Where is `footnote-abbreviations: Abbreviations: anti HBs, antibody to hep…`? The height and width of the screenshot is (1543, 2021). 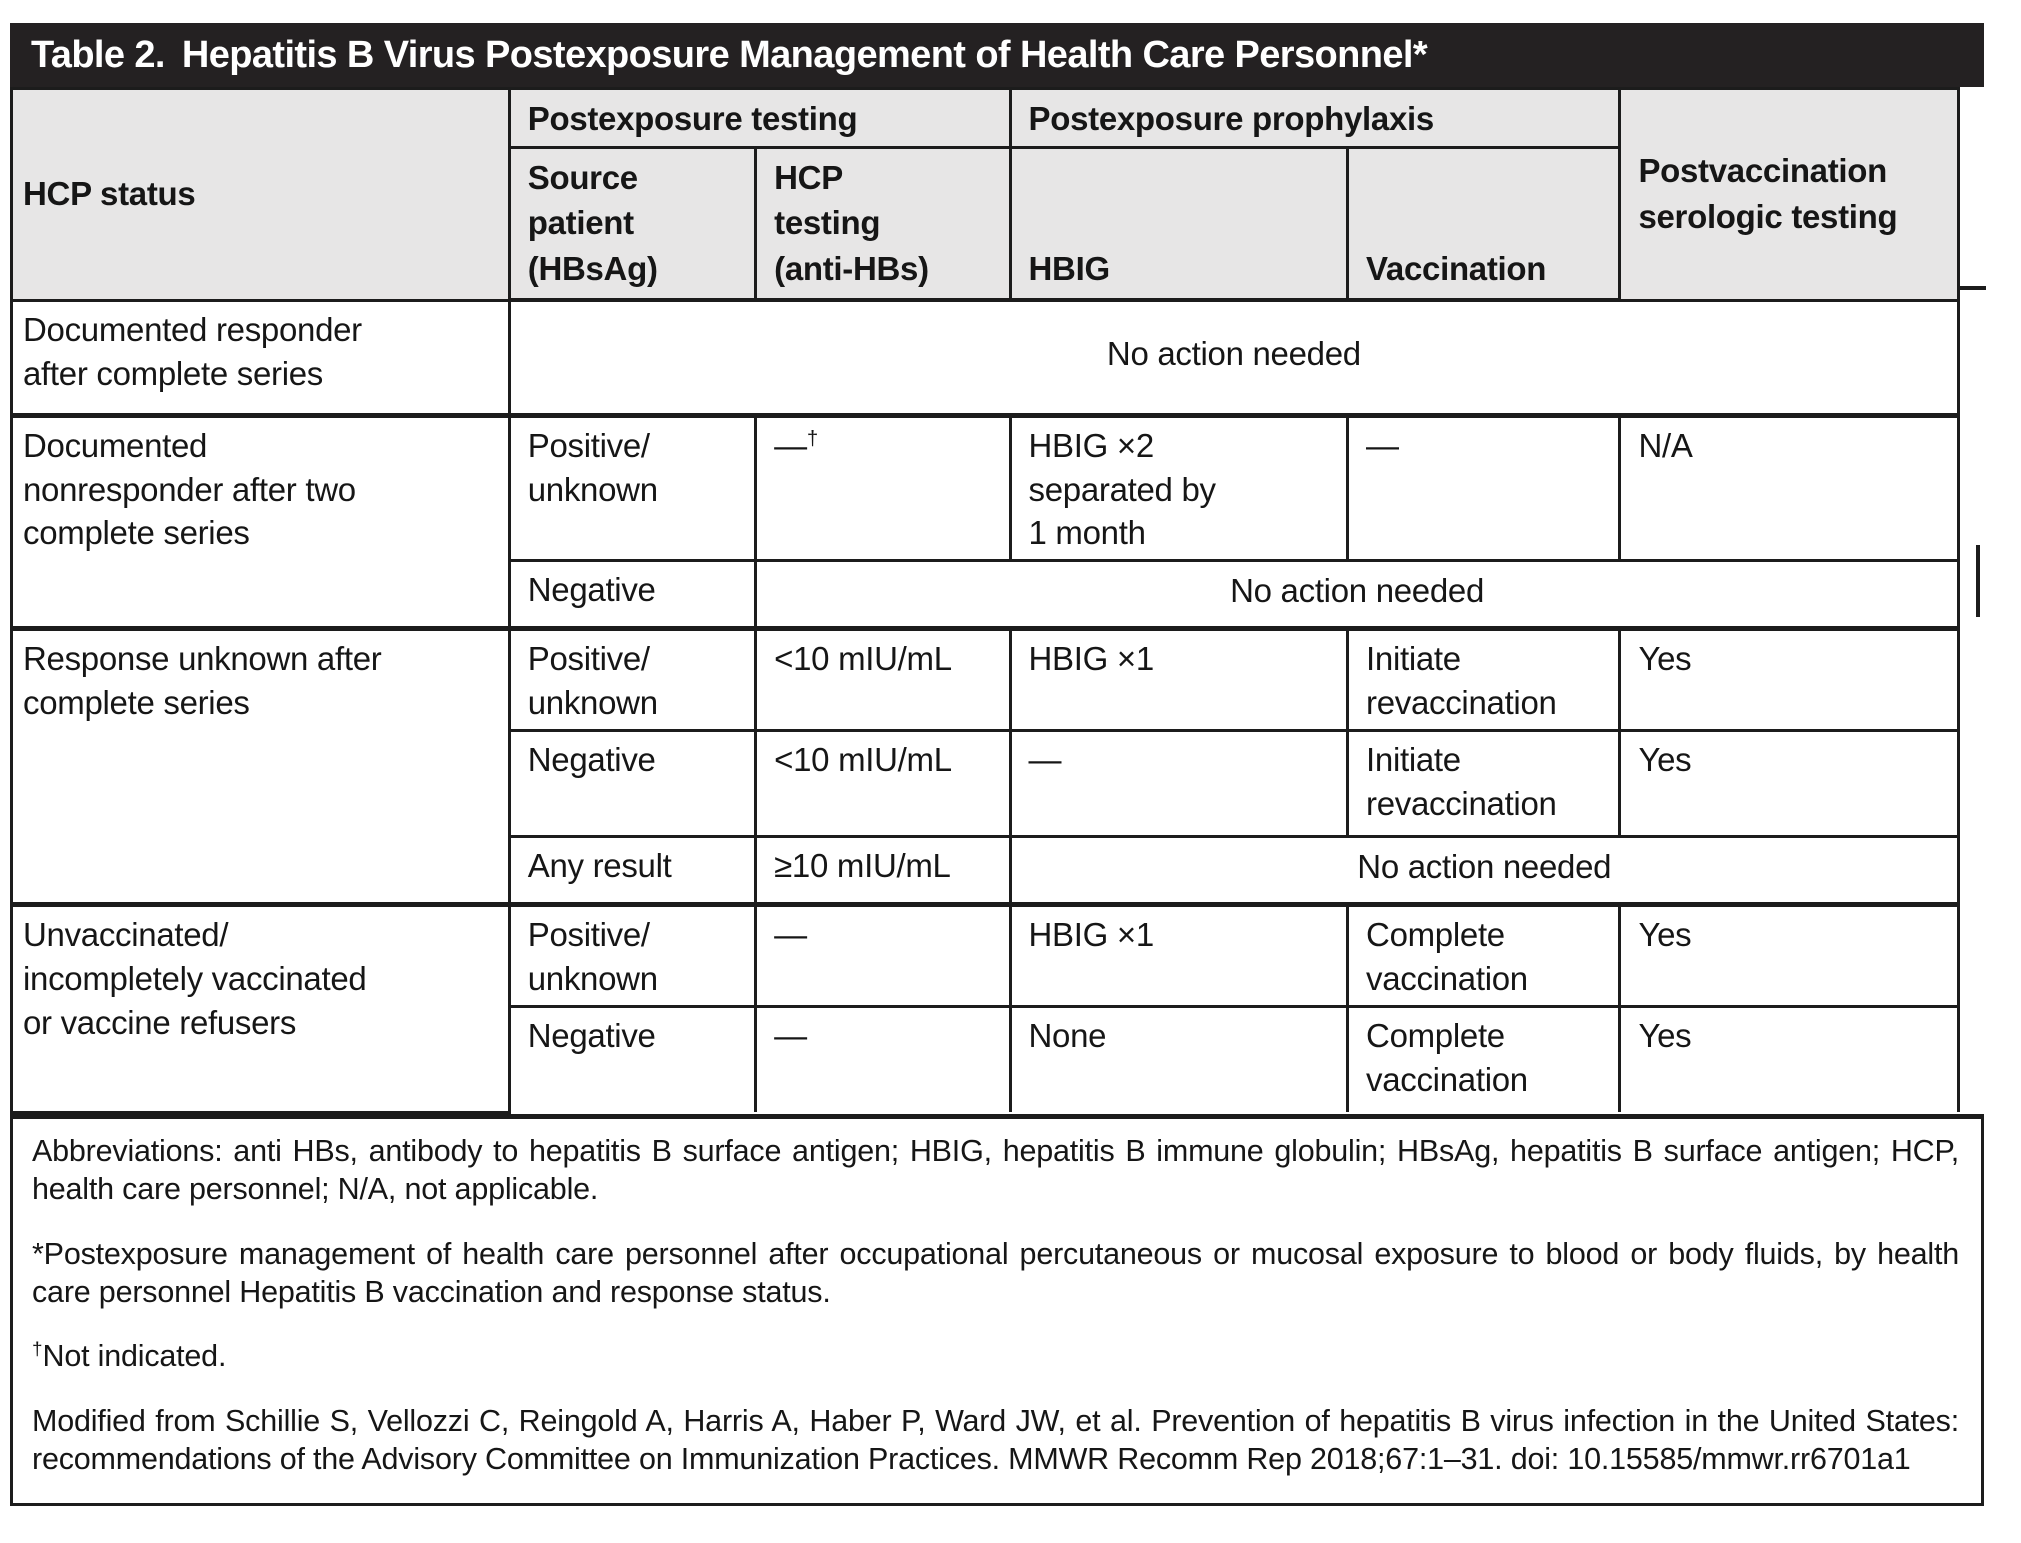 footnote-abbreviations: Abbreviations: anti HBs, antibody to hep… is located at coordinates (995, 1170).